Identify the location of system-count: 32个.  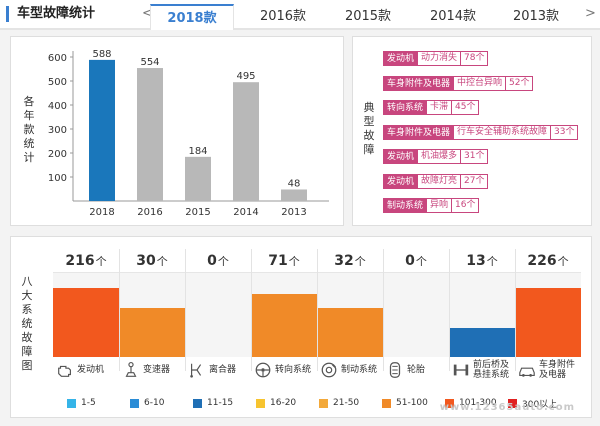
(350, 261).